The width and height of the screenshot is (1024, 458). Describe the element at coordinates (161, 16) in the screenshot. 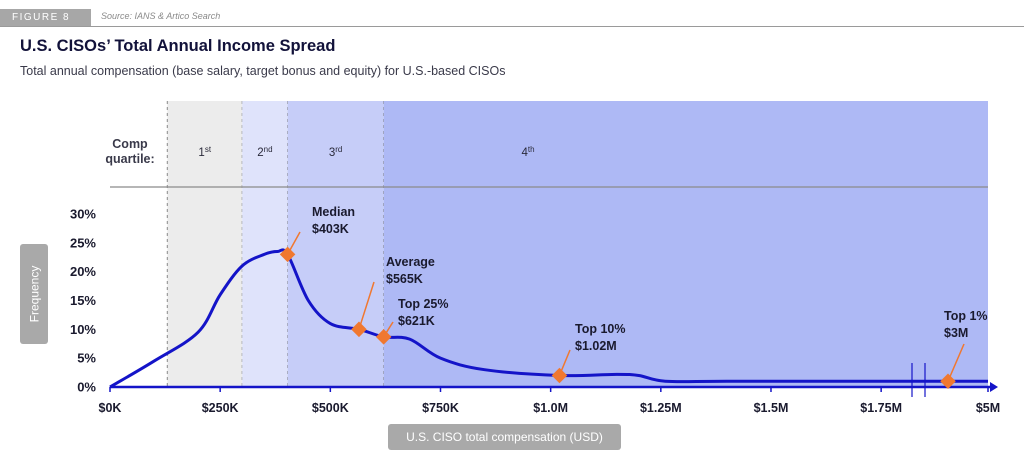

I see `source-note: Source: IANS & Artico Search` at that location.